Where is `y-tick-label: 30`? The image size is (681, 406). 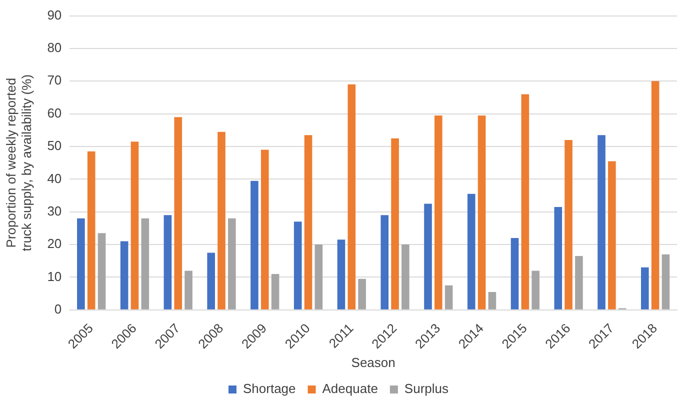
y-tick-label: 30 is located at coordinates (54, 210).